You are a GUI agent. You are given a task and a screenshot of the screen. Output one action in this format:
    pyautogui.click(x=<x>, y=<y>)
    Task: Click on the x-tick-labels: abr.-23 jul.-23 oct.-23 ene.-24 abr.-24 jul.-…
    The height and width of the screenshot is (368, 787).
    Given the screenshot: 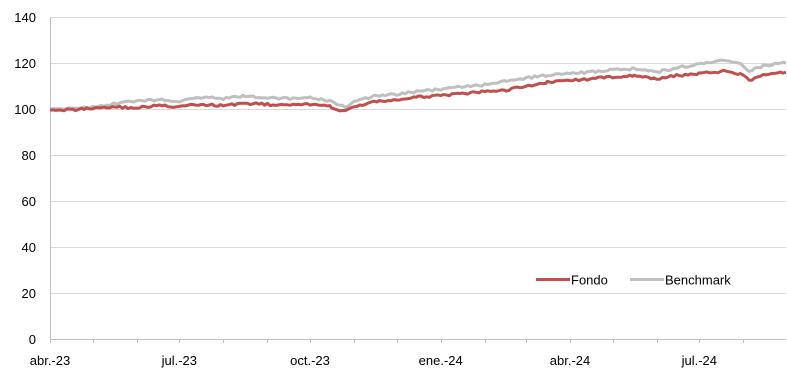 What is the action you would take?
    pyautogui.click(x=373, y=360)
    